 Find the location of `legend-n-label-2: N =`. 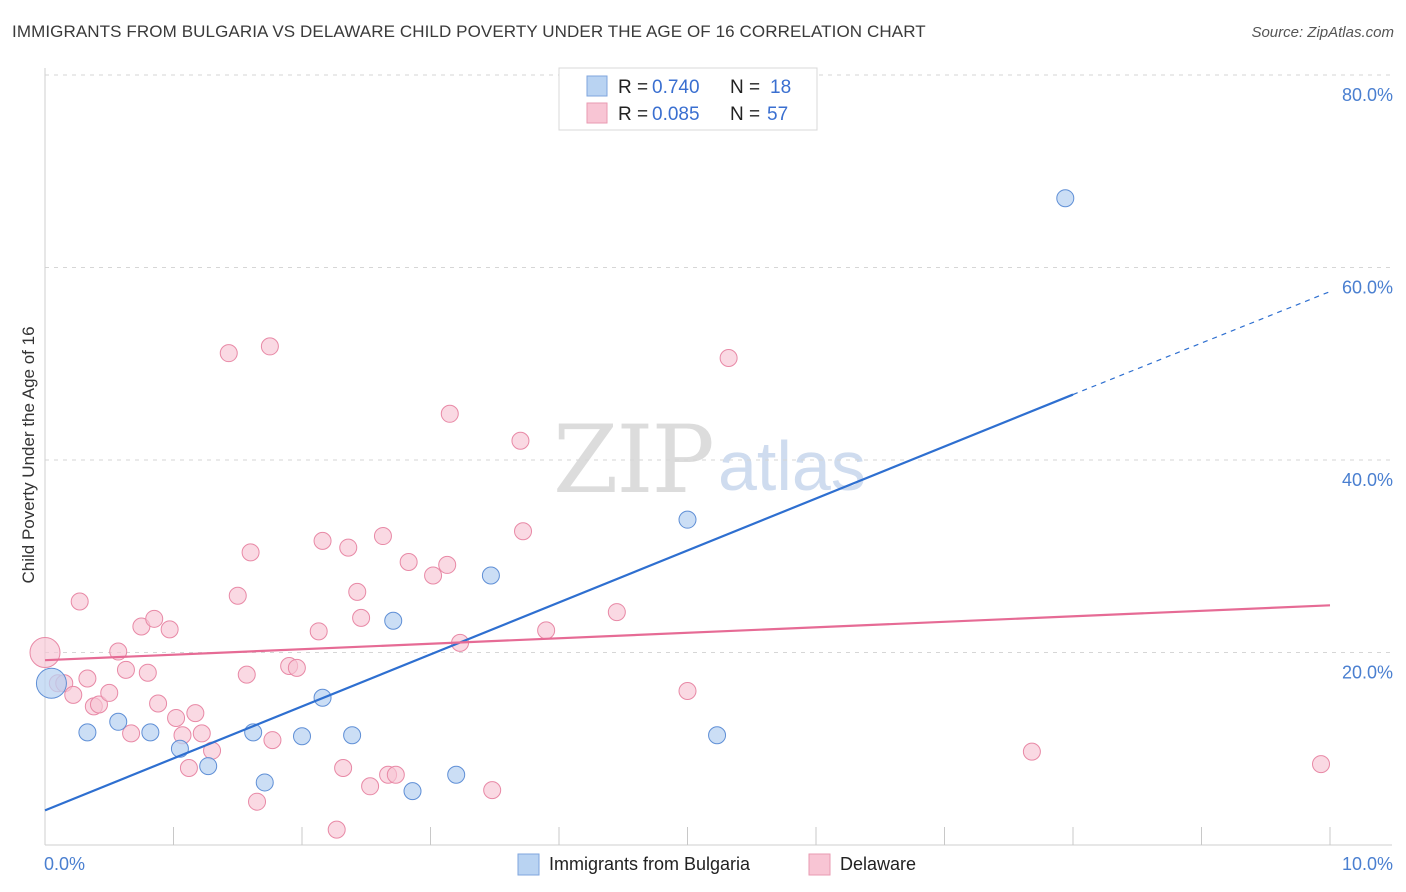

legend-n-label-2: N = is located at coordinates (745, 114).